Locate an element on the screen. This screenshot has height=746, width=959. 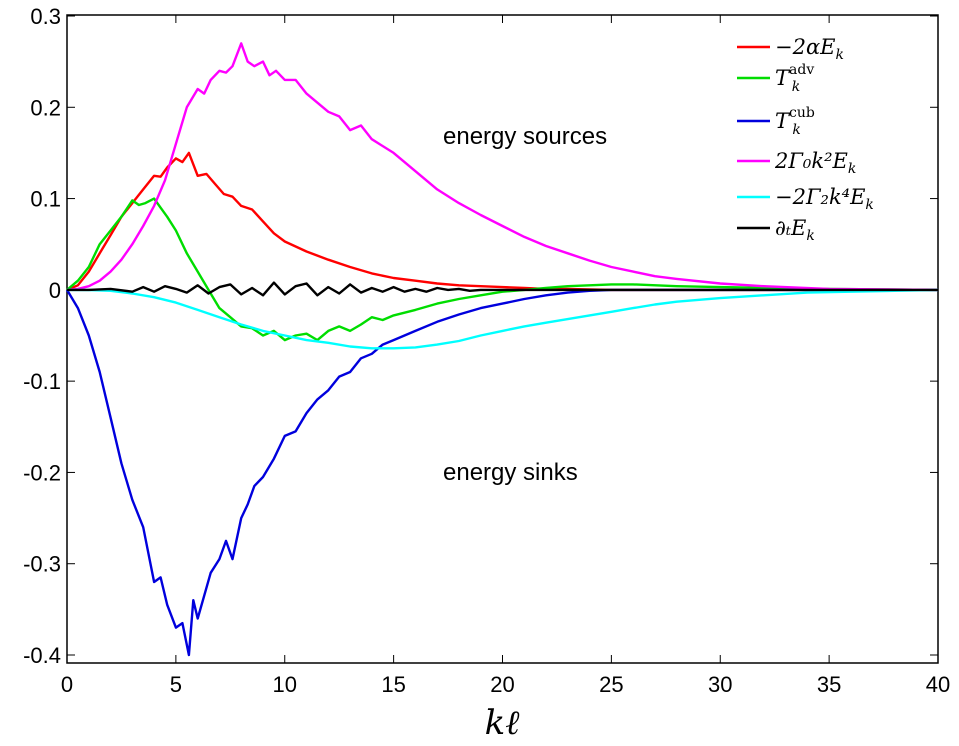
legend-label: 2Γ₀k²Ek is located at coordinates (815, 163).